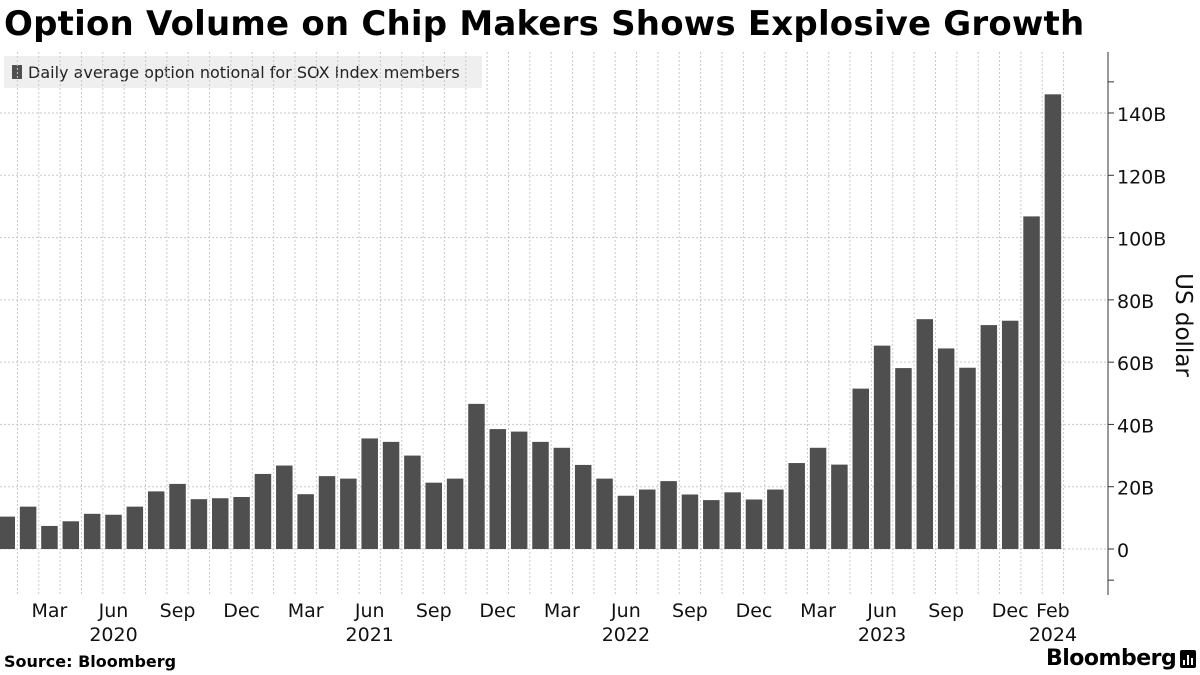 This screenshot has height=675, width=1200. I want to click on y-tick-label: 100B, so click(1141, 240).